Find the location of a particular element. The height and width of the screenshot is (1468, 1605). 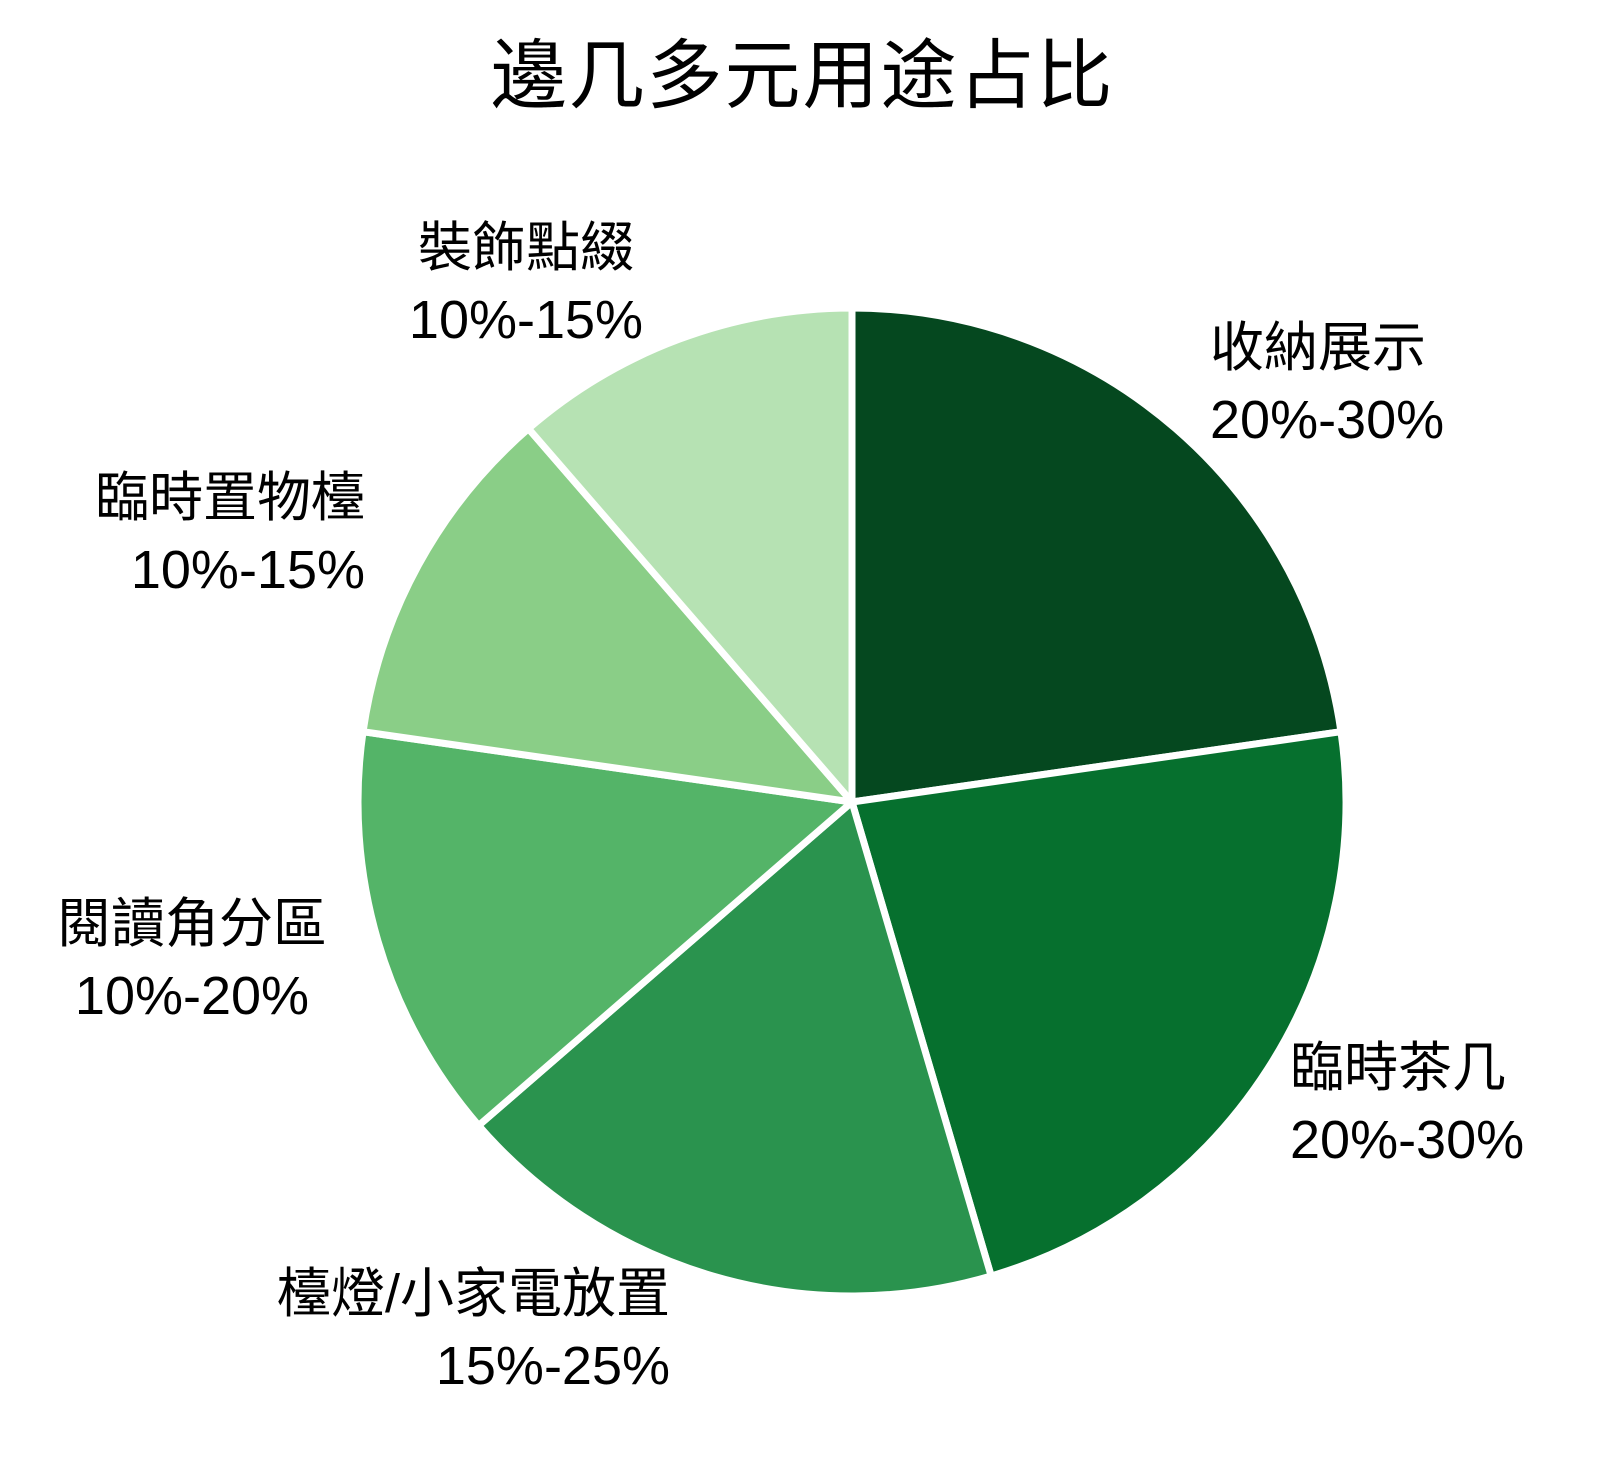

label-temp-shelf: 臨時置物檯 10%-15% is located at coordinates (210, 534).